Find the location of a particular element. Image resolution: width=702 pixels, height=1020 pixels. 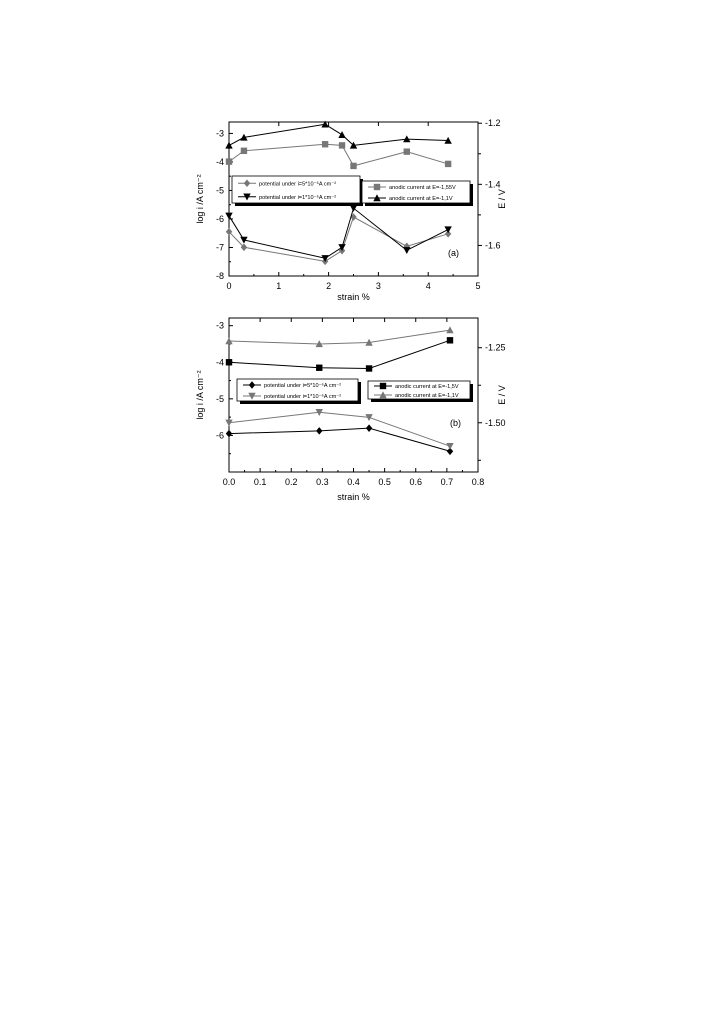

x-tick-label: 2 is located at coordinates (328, 286).